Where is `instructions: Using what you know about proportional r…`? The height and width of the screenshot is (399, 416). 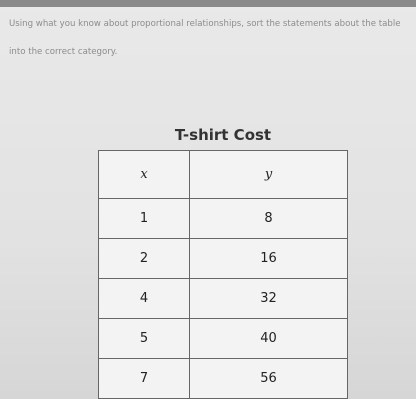 instructions: Using what you know about proportional r… is located at coordinates (205, 38).